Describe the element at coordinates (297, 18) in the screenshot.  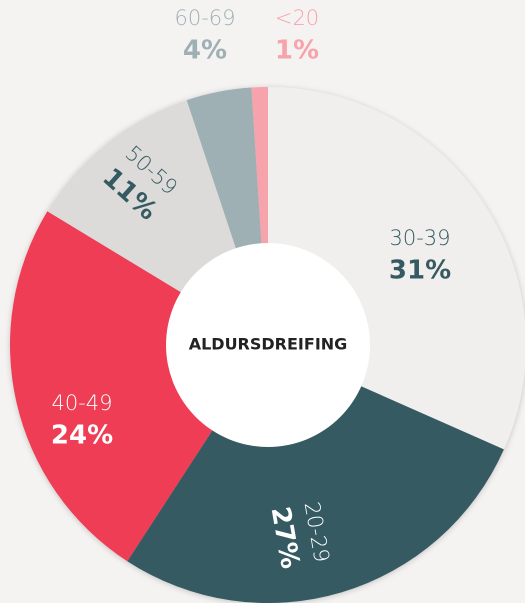
I see `category-label: <20` at that location.